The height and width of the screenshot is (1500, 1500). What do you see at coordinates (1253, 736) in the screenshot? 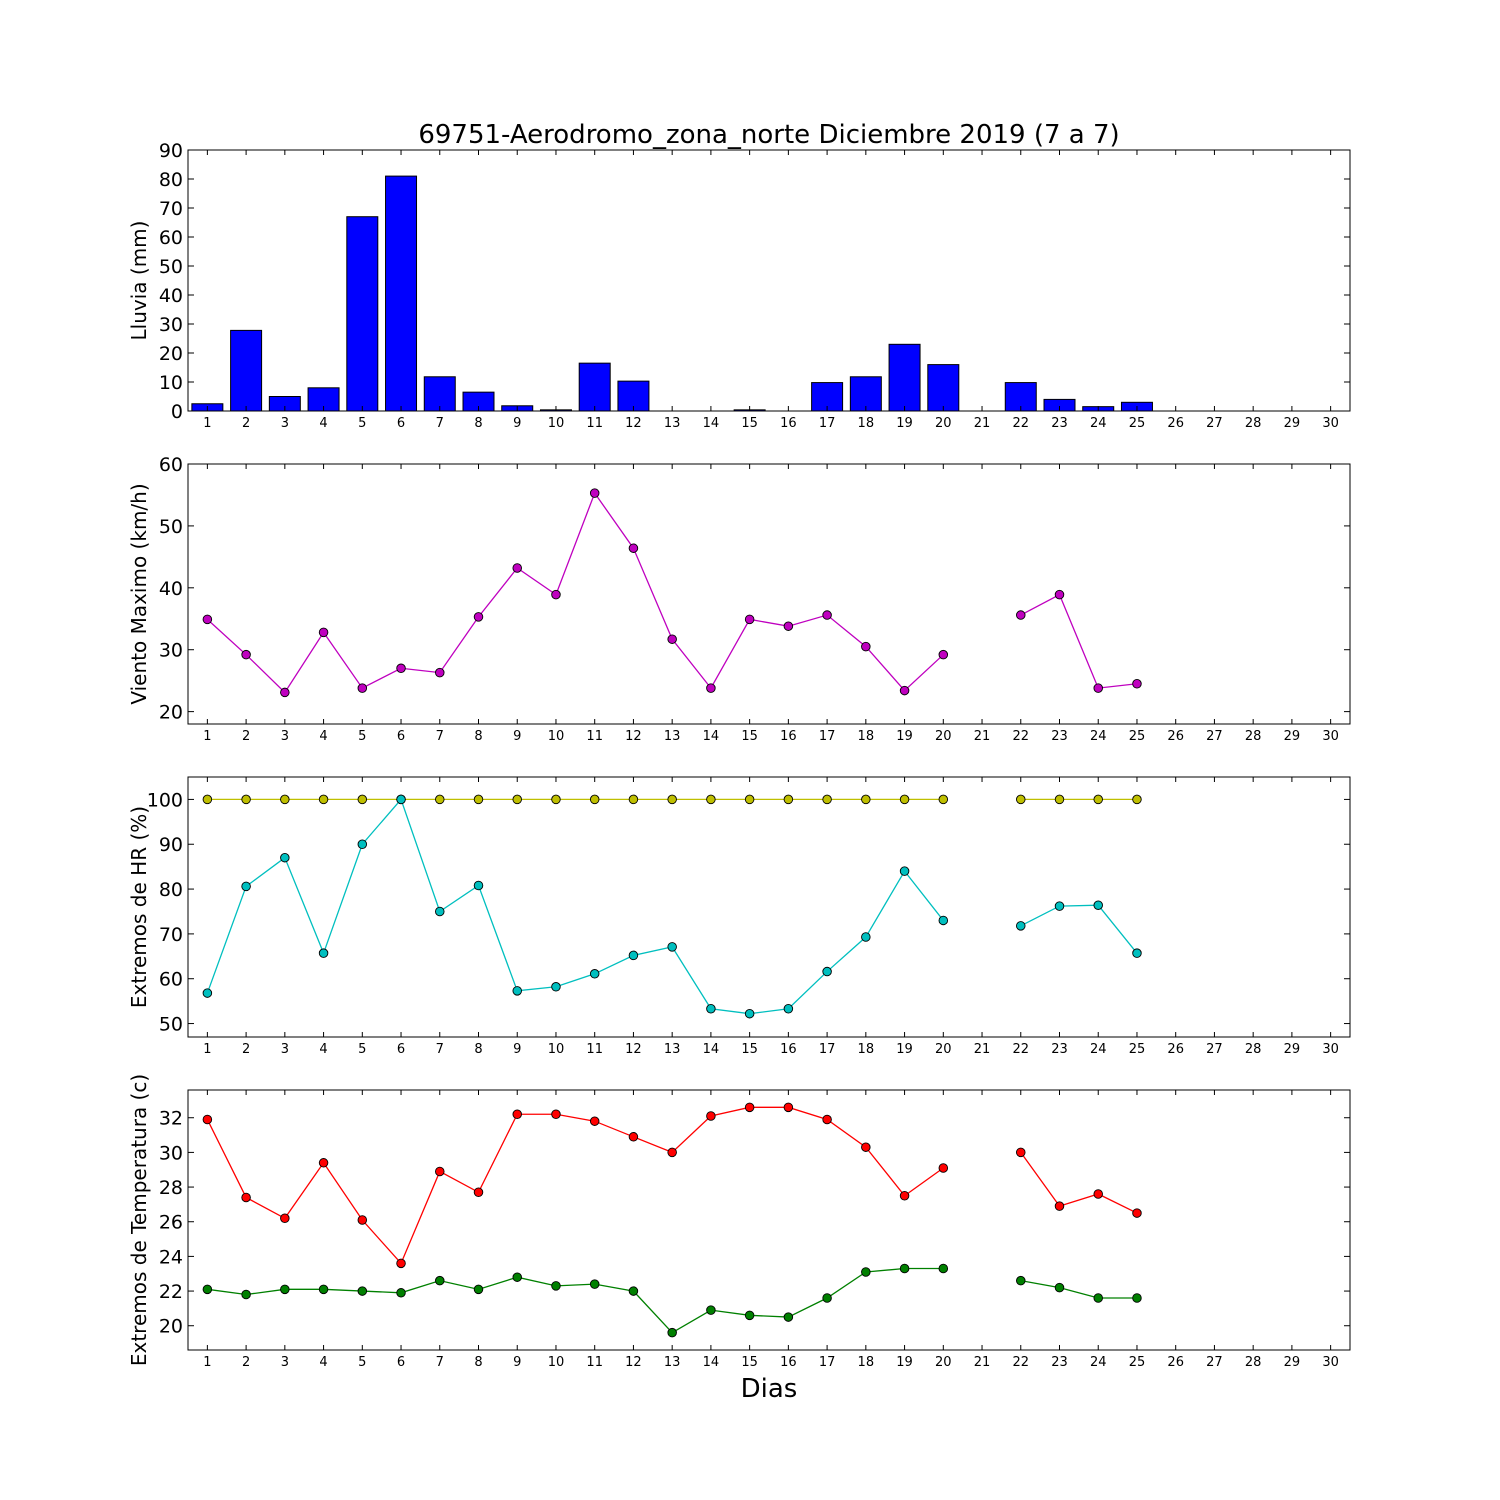
I see `x-tick-label: 28` at bounding box center [1253, 736].